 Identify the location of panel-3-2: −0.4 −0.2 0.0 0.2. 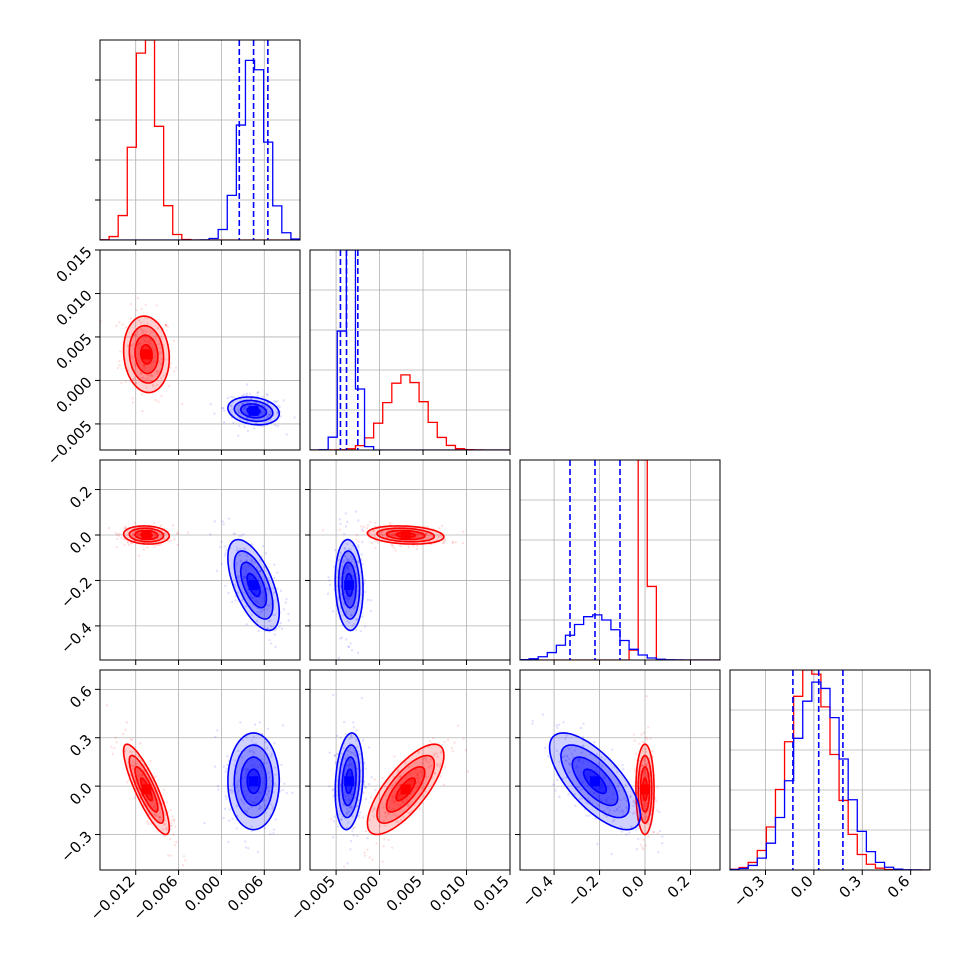
(618, 790).